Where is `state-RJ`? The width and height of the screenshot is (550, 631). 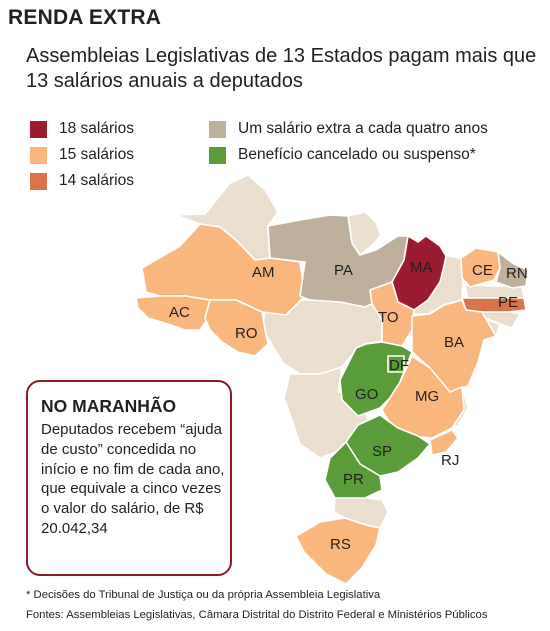
state-RJ is located at coordinates (444, 442).